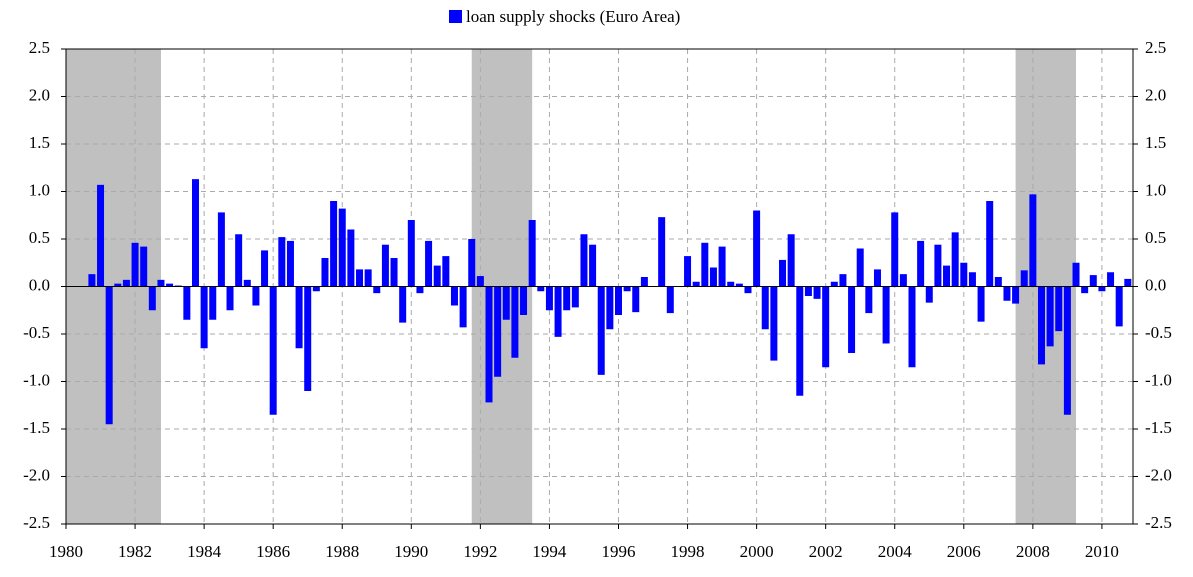 The image size is (1193, 577). What do you see at coordinates (1155, 142) in the screenshot?
I see `y2-tick-label: 1.5` at bounding box center [1155, 142].